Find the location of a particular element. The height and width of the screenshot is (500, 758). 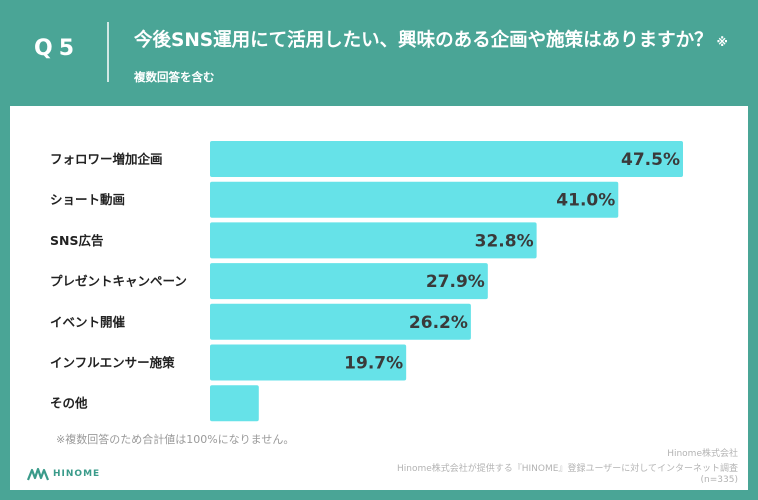

value-label: 27.9% is located at coordinates (455, 282).